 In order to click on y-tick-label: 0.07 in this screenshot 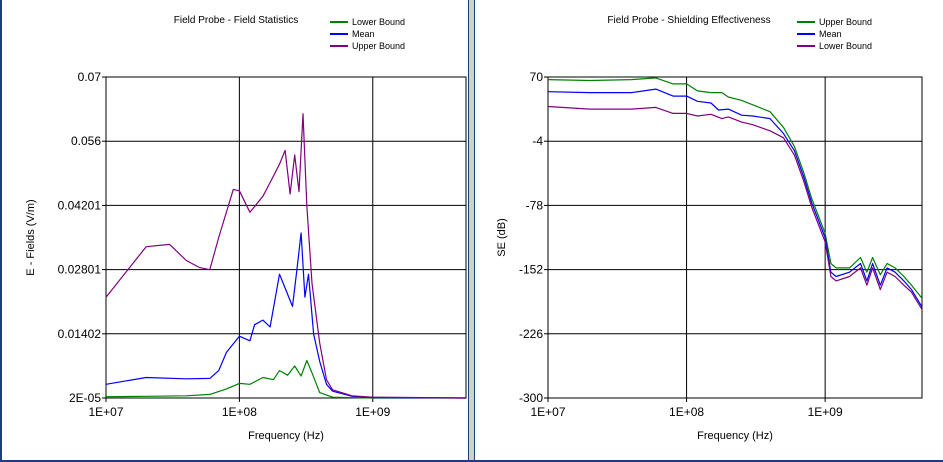, I will do `click(90, 77)`.